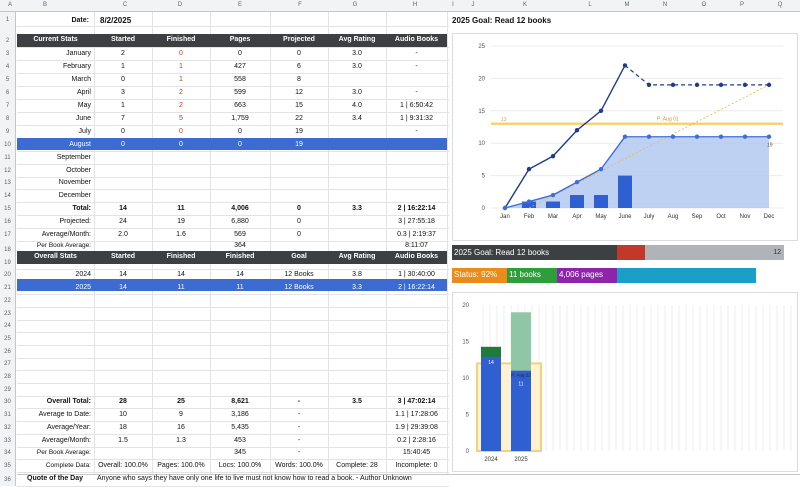 Image resolution: width=800 pixels, height=487 pixels. Describe the element at coordinates (8, 20) in the screenshot. I see `row-header: 1` at that location.